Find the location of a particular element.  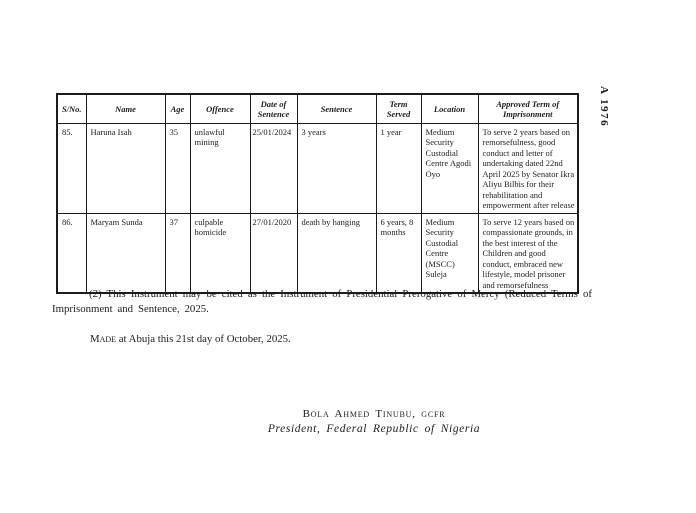

column-header-term-served: Term Served is located at coordinates (398, 108).